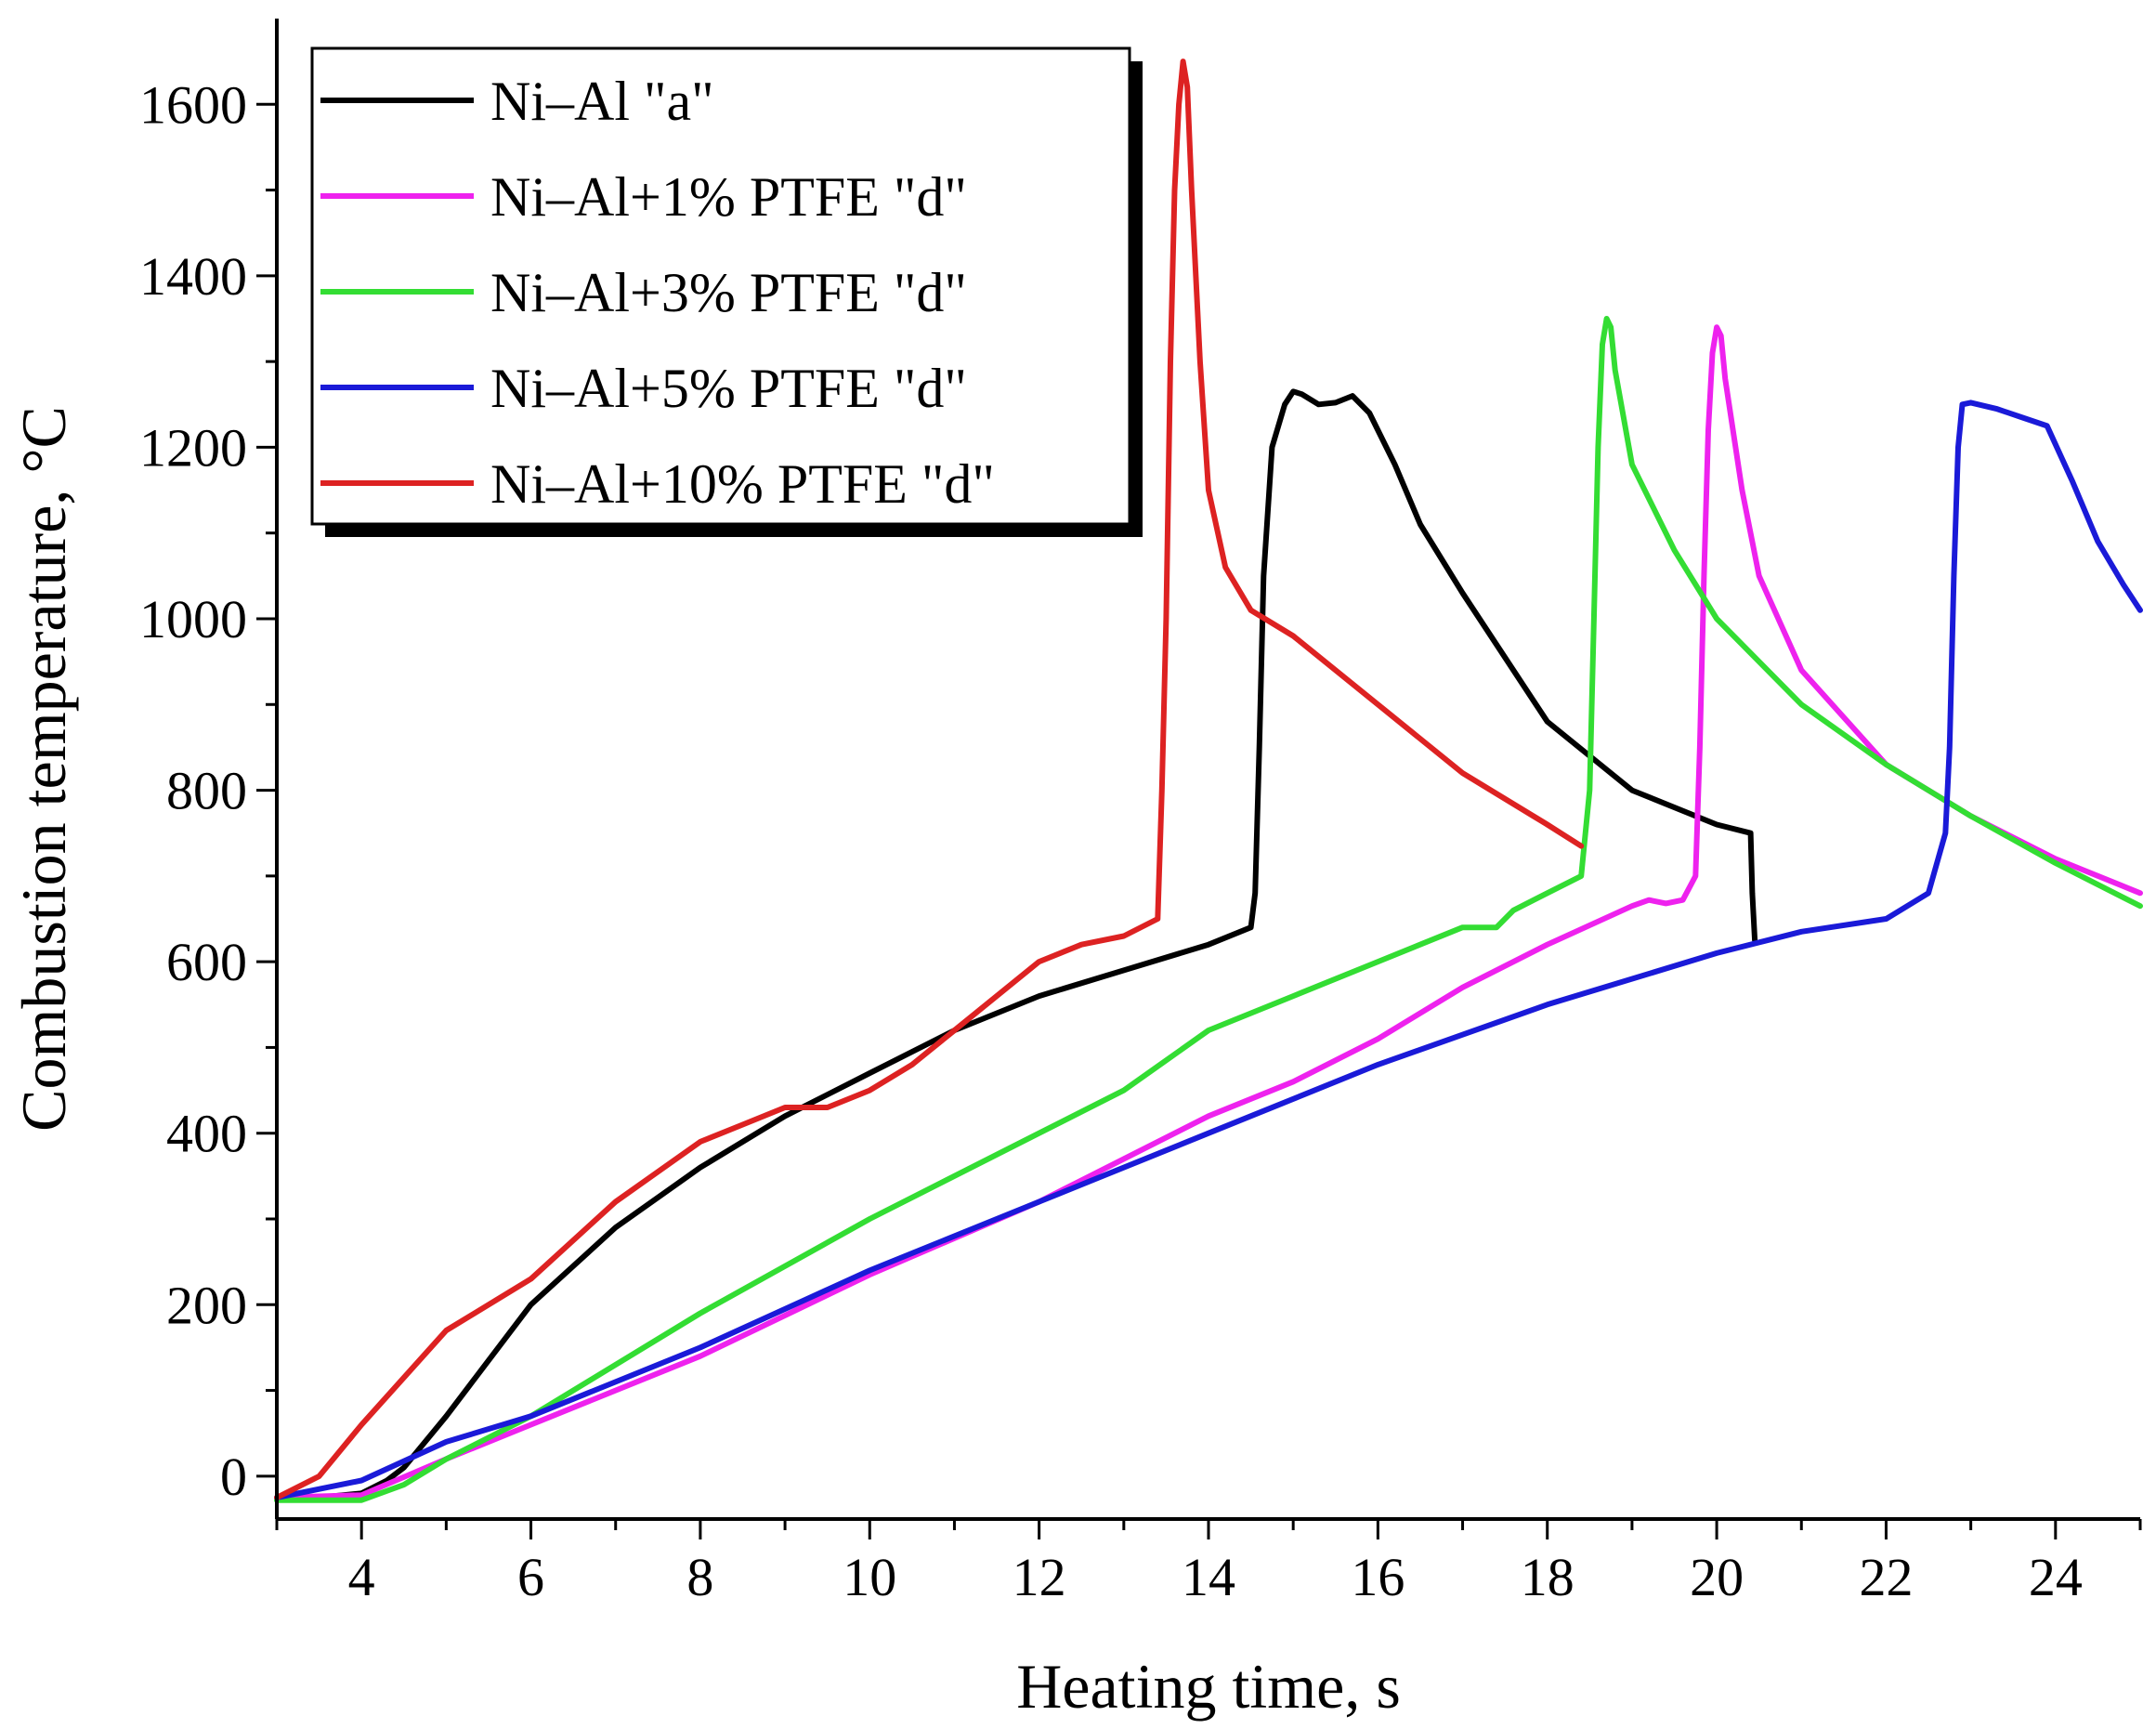  What do you see at coordinates (2056, 1577) in the screenshot?
I see `x-tick-label: 24` at bounding box center [2056, 1577].